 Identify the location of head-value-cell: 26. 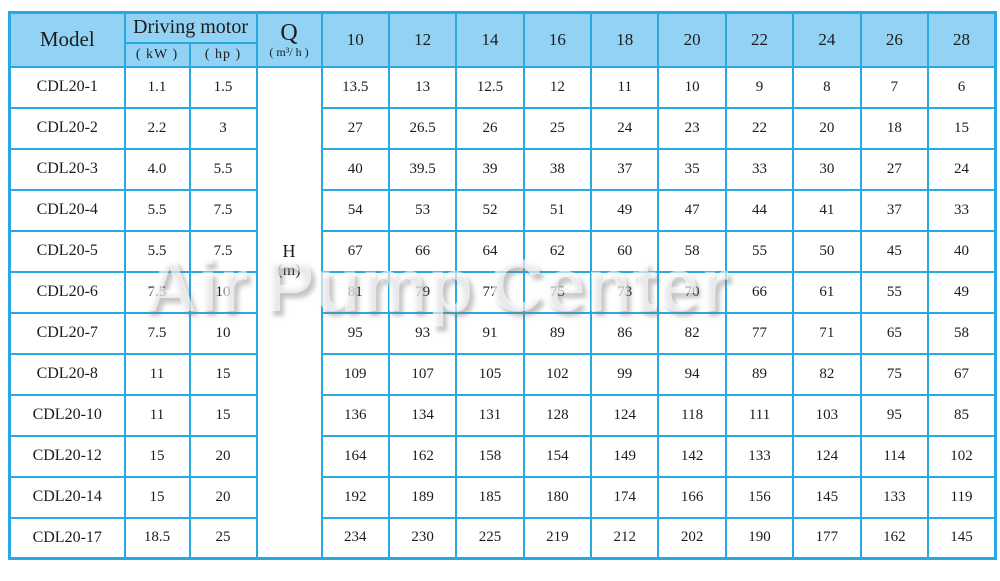
(490, 128).